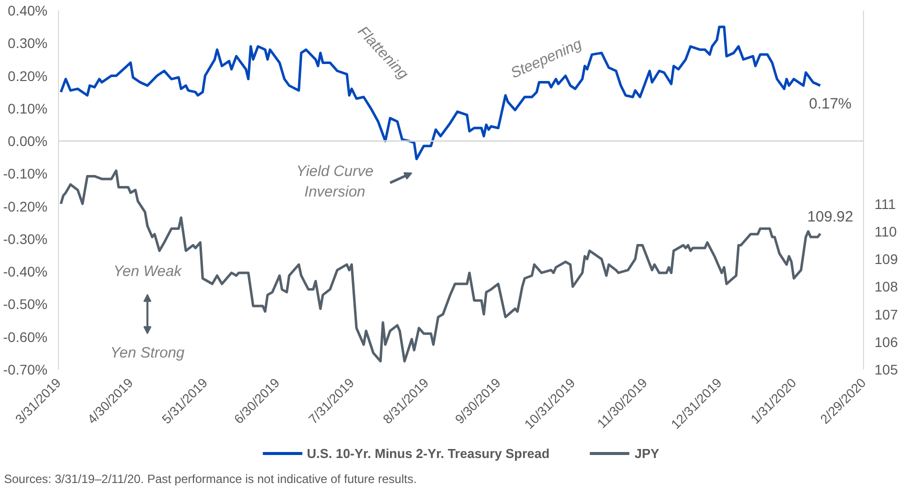 This screenshot has width=903, height=501. I want to click on y-tick-label: -0.40%, so click(25, 272).